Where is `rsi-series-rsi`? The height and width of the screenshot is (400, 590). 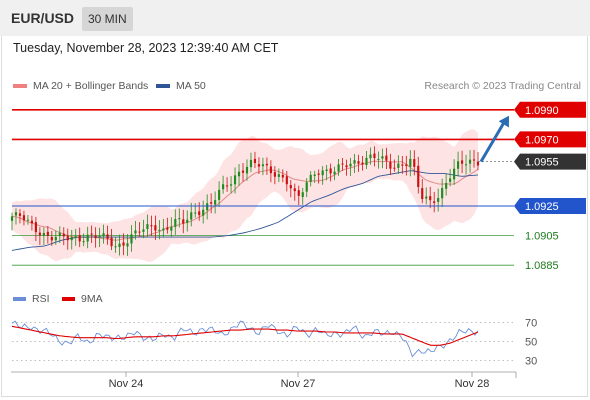
rsi-series-rsi is located at coordinates (245, 339).